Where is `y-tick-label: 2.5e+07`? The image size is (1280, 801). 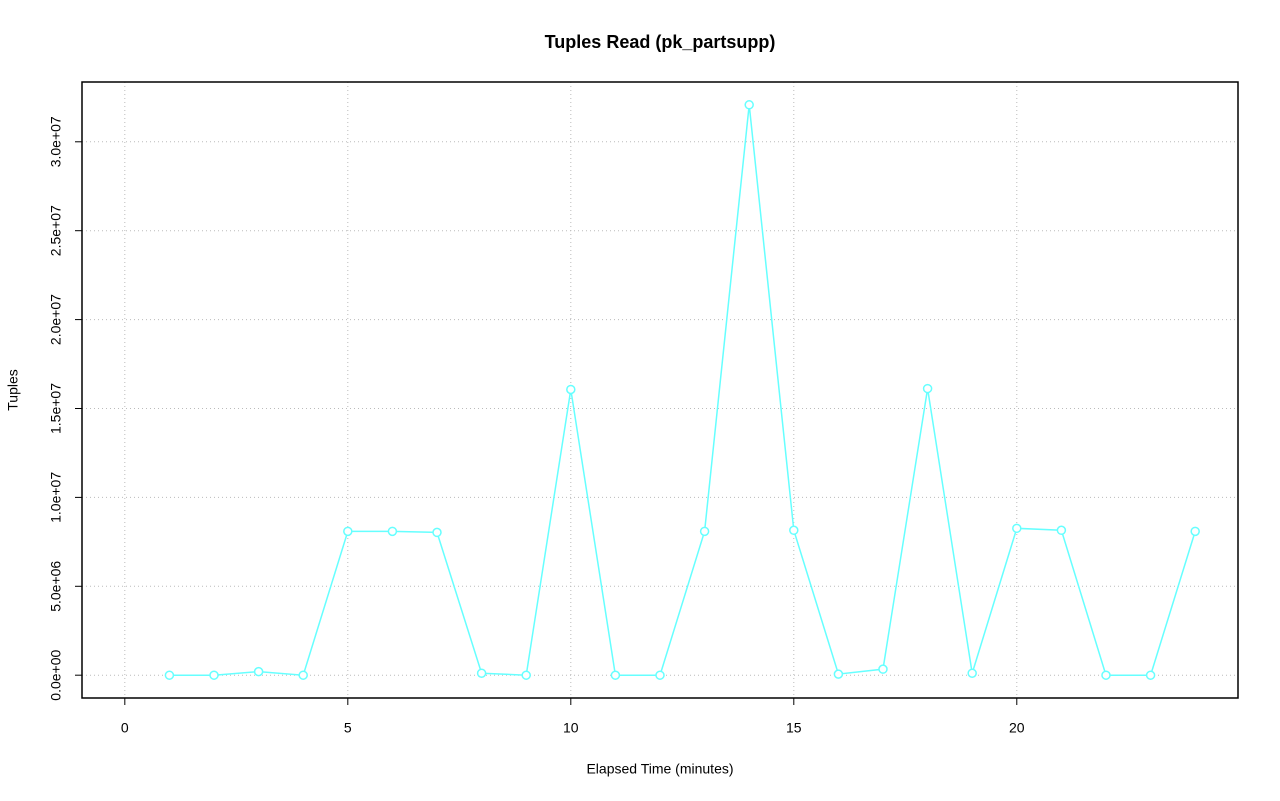
y-tick-label: 2.5e+07 is located at coordinates (56, 230).